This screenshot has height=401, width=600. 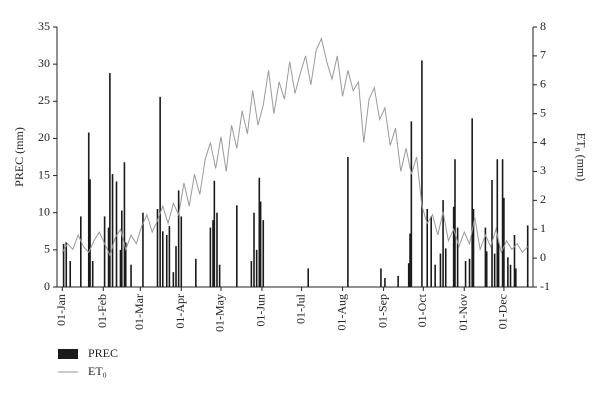 What do you see at coordinates (543, 141) in the screenshot?
I see `y2-tick-label: 4` at bounding box center [543, 141].